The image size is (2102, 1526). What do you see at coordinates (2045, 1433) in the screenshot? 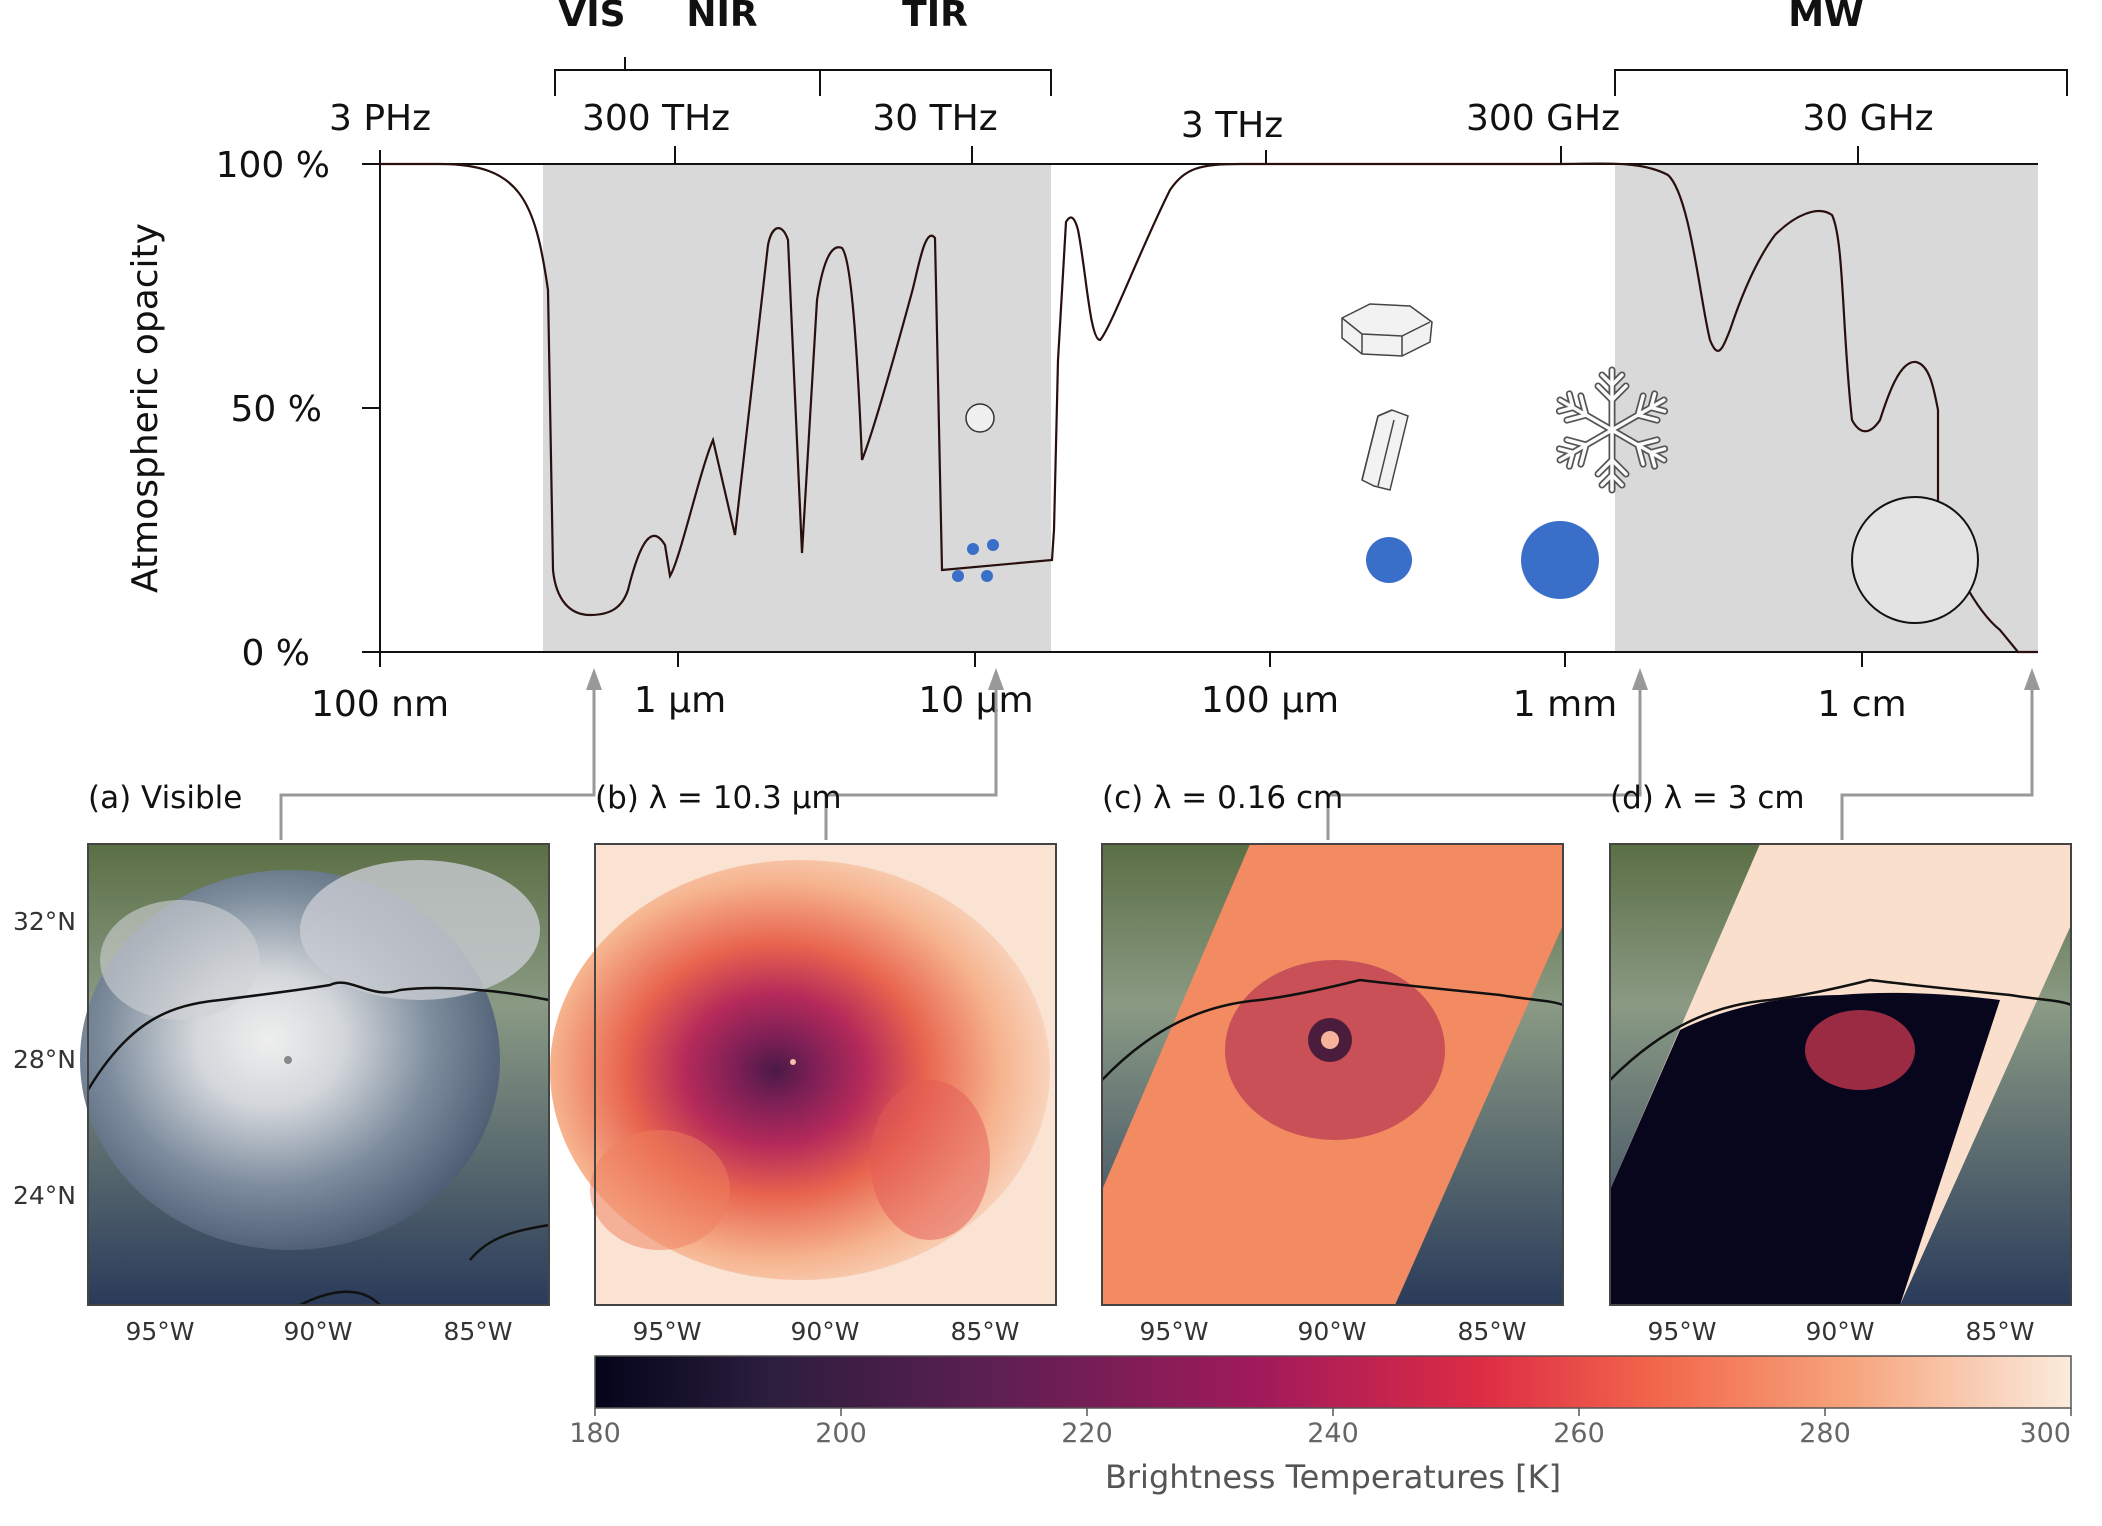
I see `colorbar-tick-300: 300` at bounding box center [2045, 1433].